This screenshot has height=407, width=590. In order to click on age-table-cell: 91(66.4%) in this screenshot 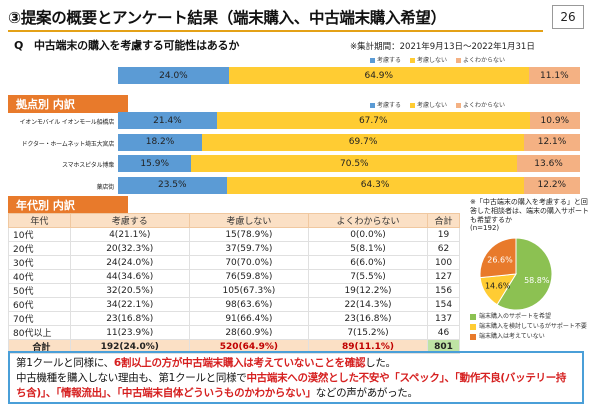, I will do `click(248, 318)`.